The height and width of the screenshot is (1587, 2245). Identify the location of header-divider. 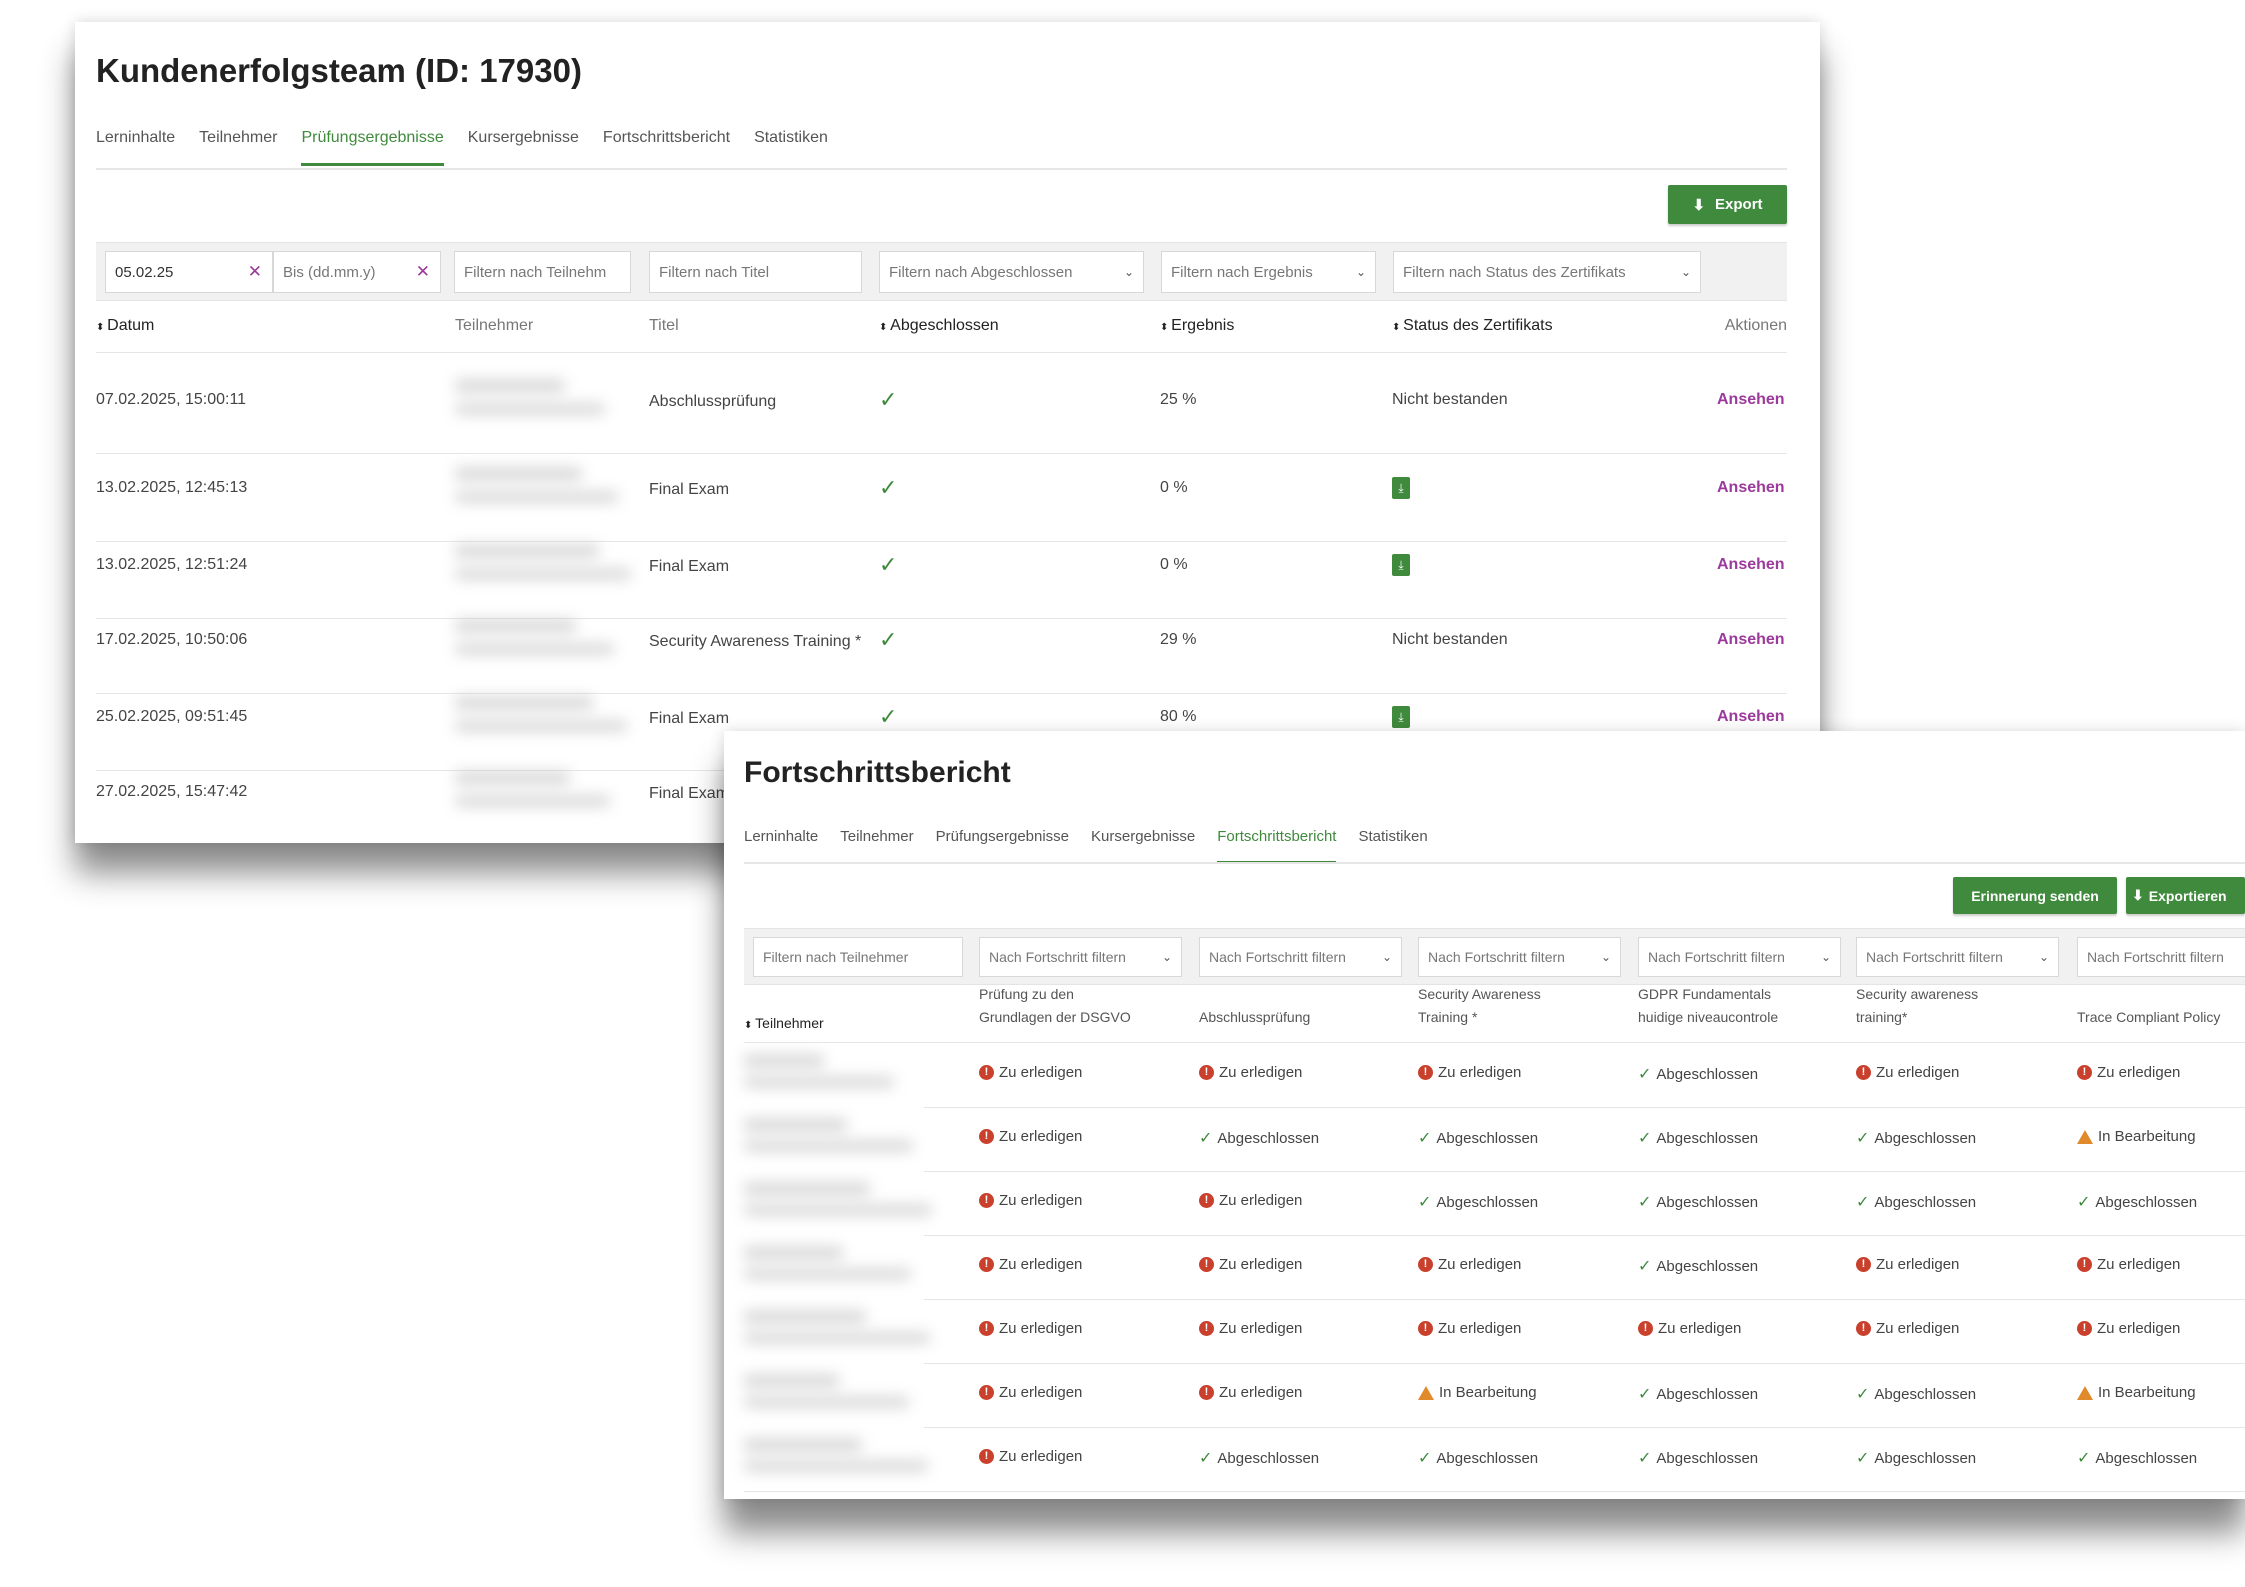
(1494, 1042).